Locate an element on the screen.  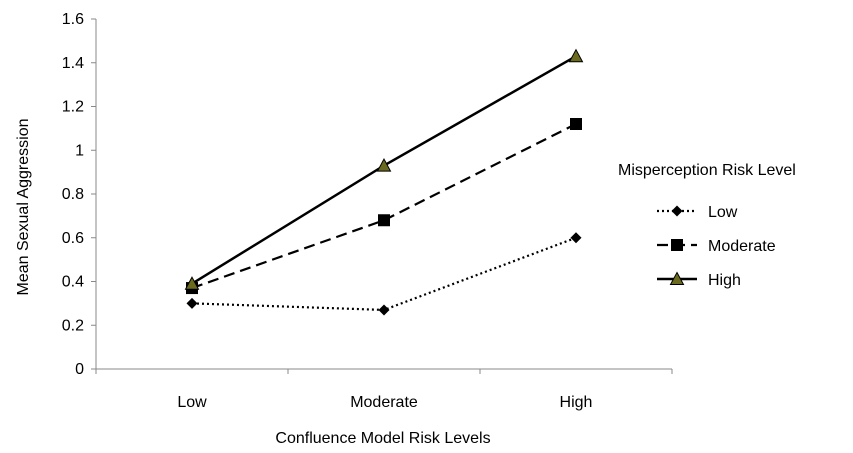
legend-marker-moderate is located at coordinates (677, 245).